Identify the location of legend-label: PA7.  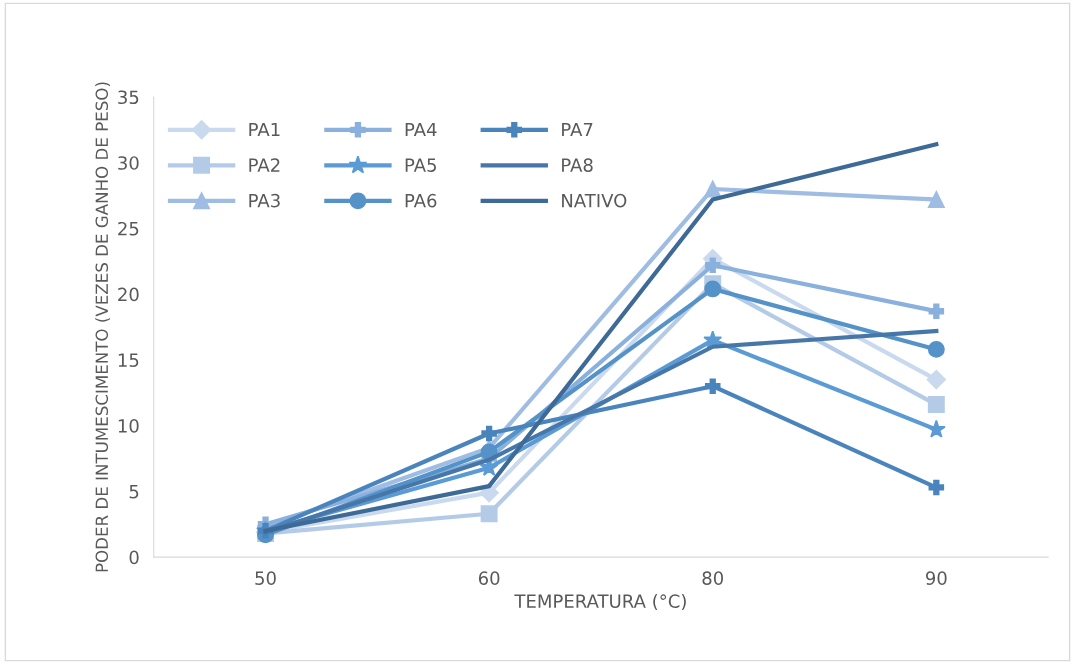
(577, 129).